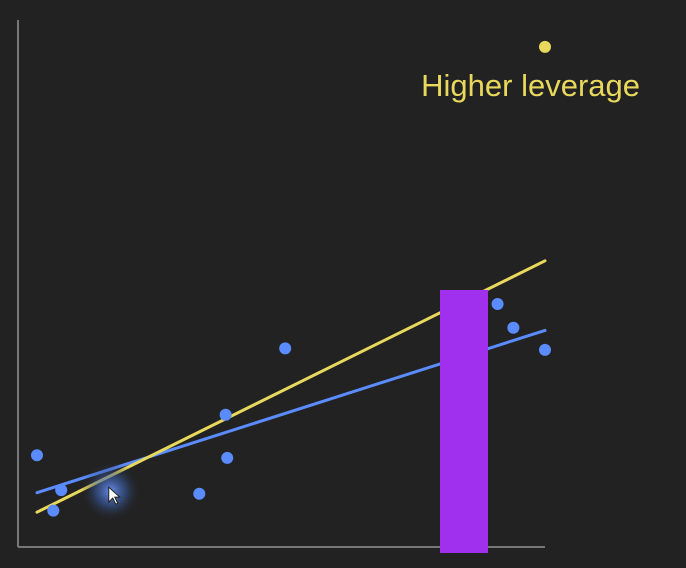 The height and width of the screenshot is (568, 686). Describe the element at coordinates (530, 85) in the screenshot. I see `higher-leverage-label: Higher leverage` at that location.